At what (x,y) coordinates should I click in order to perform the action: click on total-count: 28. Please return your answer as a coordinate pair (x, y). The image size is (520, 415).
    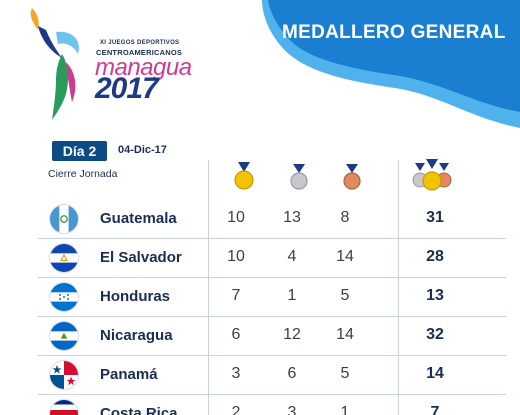
    Looking at the image, I should click on (435, 256).